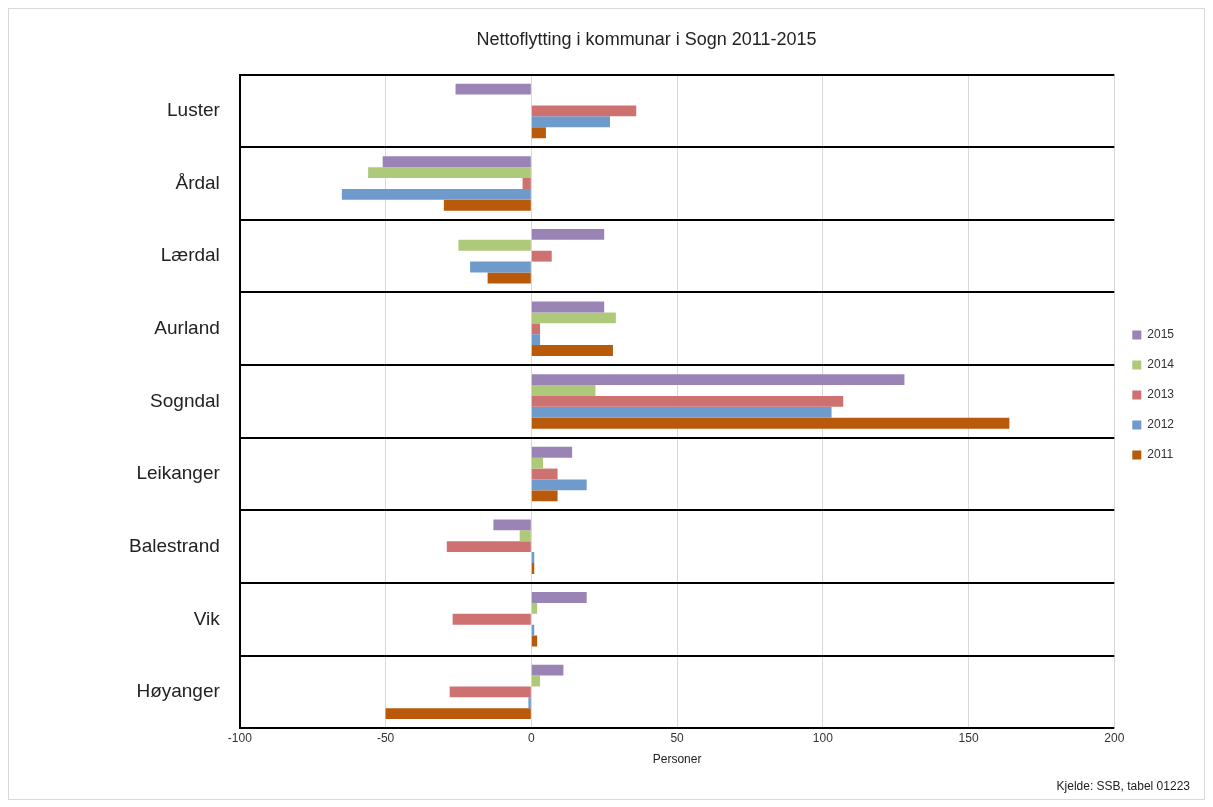  What do you see at coordinates (823, 737) in the screenshot?
I see `x-tick-label: 100` at bounding box center [823, 737].